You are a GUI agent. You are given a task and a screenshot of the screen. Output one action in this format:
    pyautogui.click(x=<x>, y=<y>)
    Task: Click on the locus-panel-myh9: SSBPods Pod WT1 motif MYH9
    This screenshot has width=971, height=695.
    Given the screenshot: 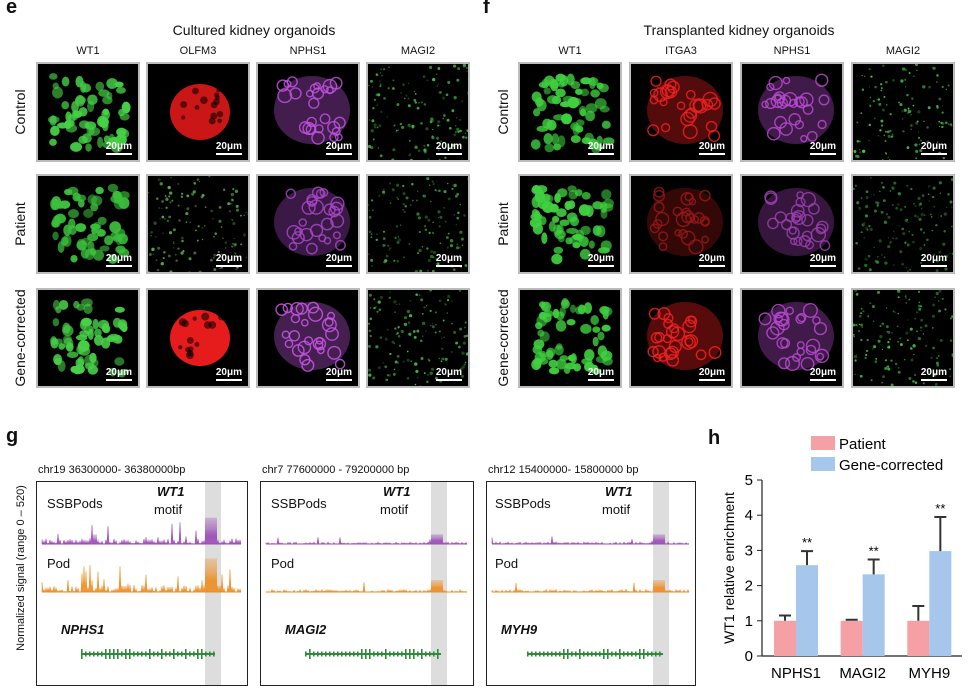 What is the action you would take?
    pyautogui.click(x=591, y=583)
    